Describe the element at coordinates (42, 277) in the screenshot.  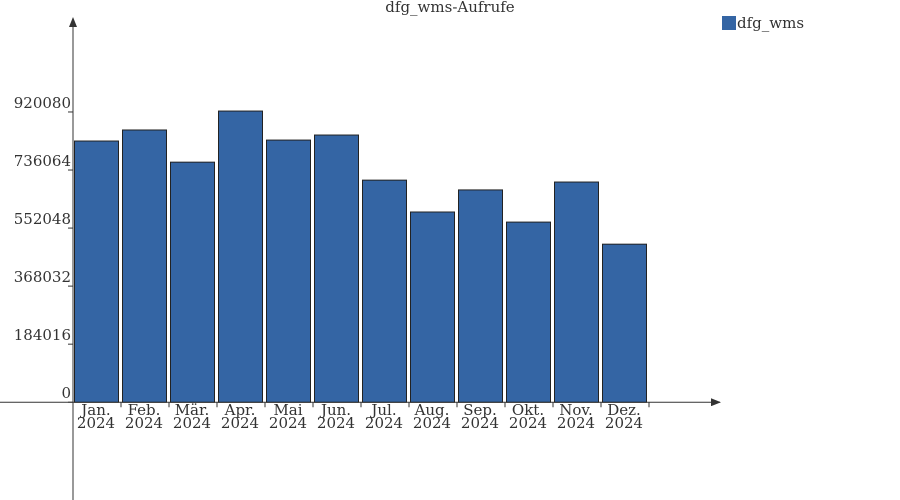
I see `y-tick-label: 368032` at that location.